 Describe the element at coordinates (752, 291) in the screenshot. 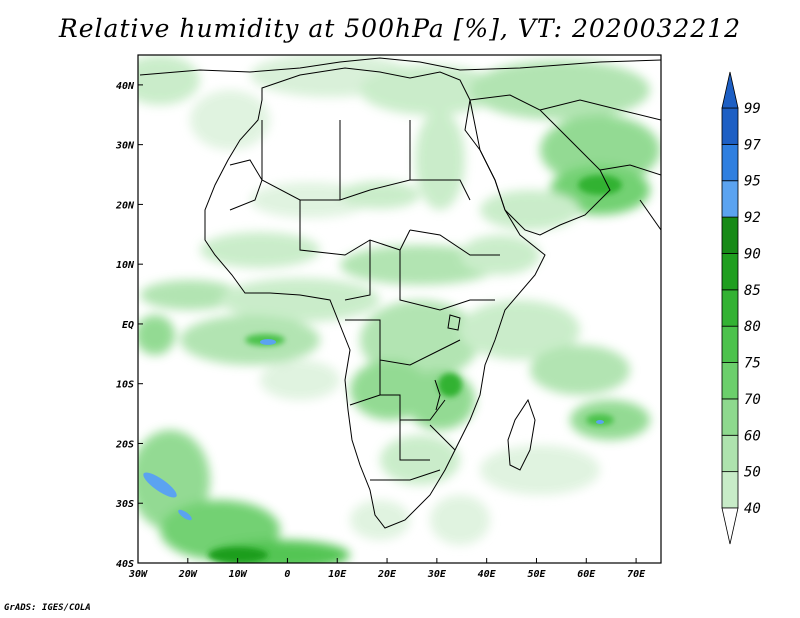

I see `colorbar-label: 85` at that location.